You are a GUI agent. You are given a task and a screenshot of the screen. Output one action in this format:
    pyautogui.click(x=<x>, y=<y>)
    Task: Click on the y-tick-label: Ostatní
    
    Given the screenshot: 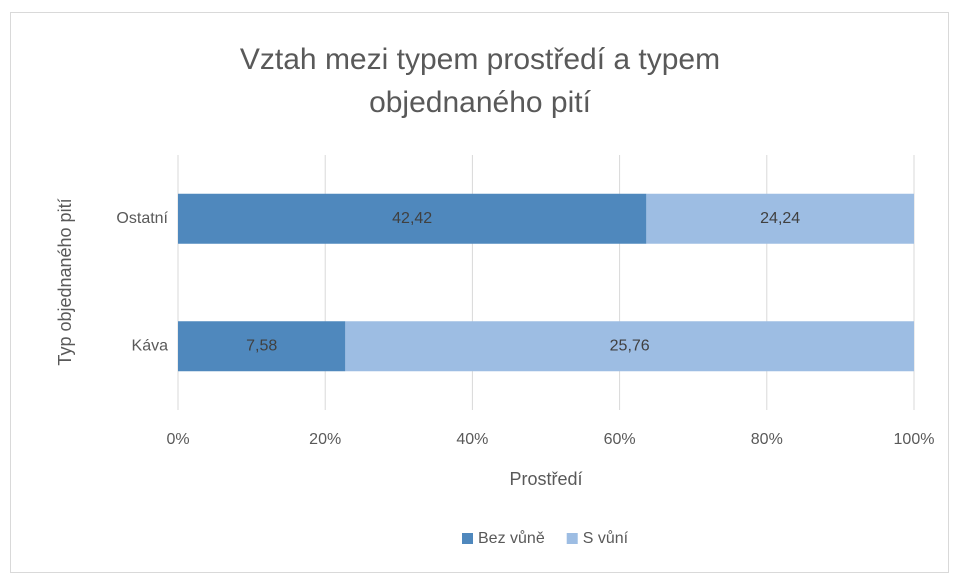 What is the action you would take?
    pyautogui.click(x=142, y=218)
    